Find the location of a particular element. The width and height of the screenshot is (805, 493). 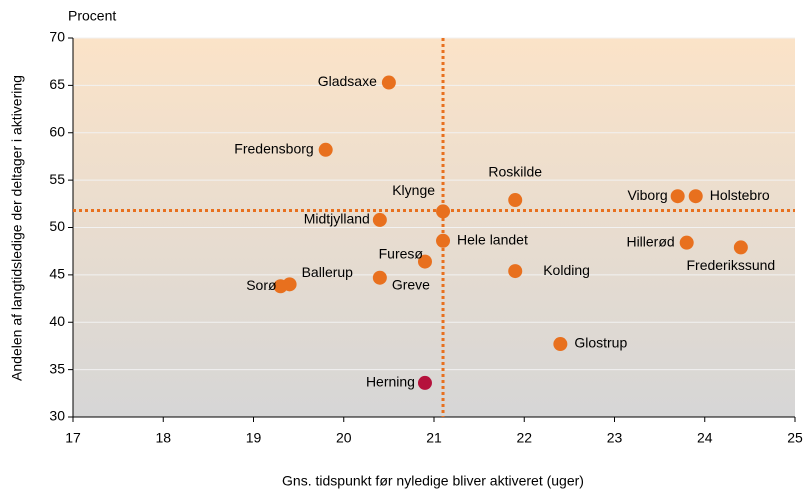

y-tick-label: 65 is located at coordinates (57, 84).